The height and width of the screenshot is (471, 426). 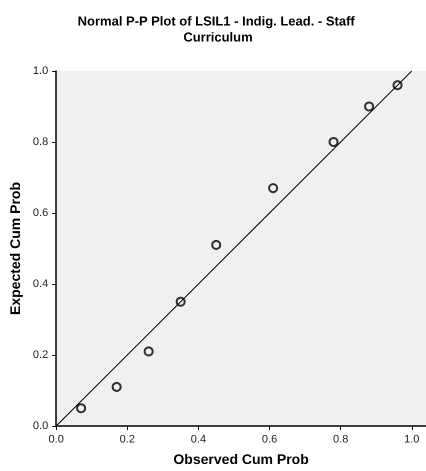 I want to click on x-tick-label: 0.8, so click(x=340, y=440).